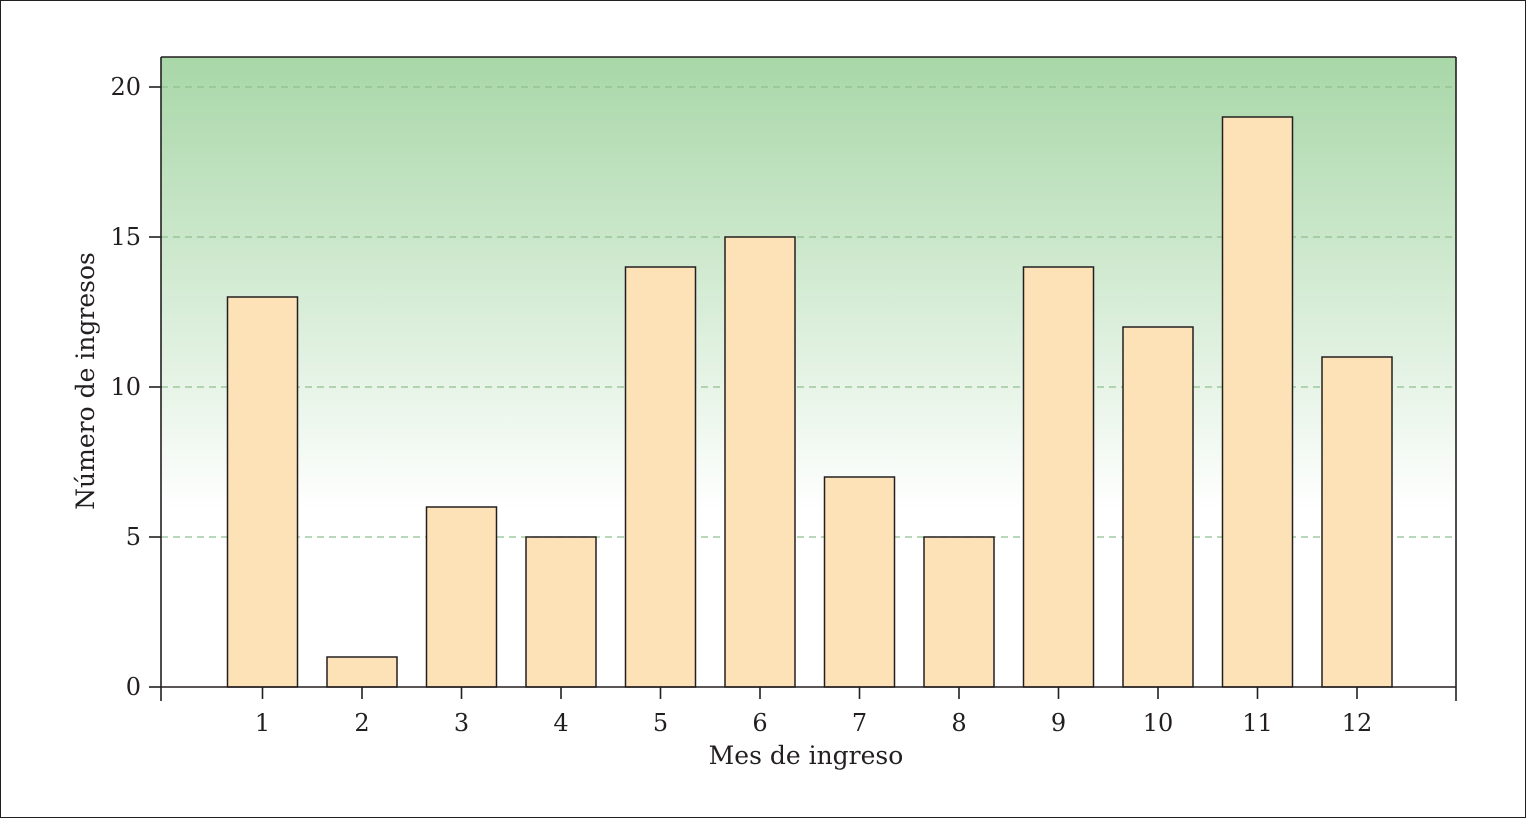 The height and width of the screenshot is (818, 1526). I want to click on x-tick-label-11: 11, so click(1257, 723).